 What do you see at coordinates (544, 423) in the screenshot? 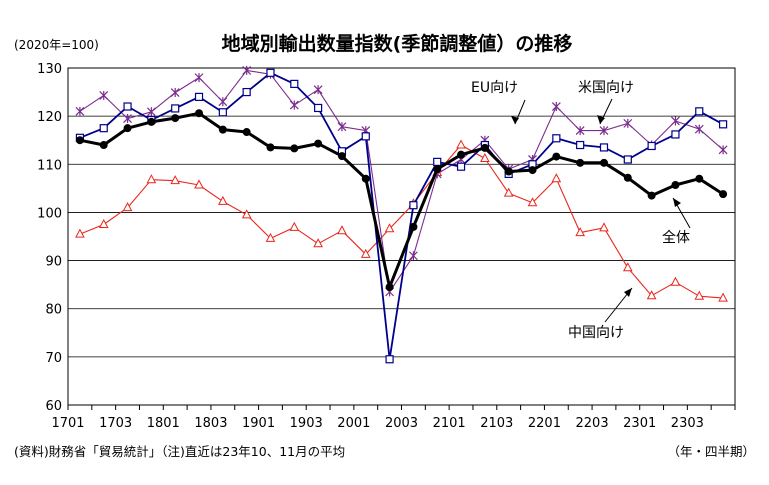
I see `x-tick-label: 2201` at bounding box center [544, 423].